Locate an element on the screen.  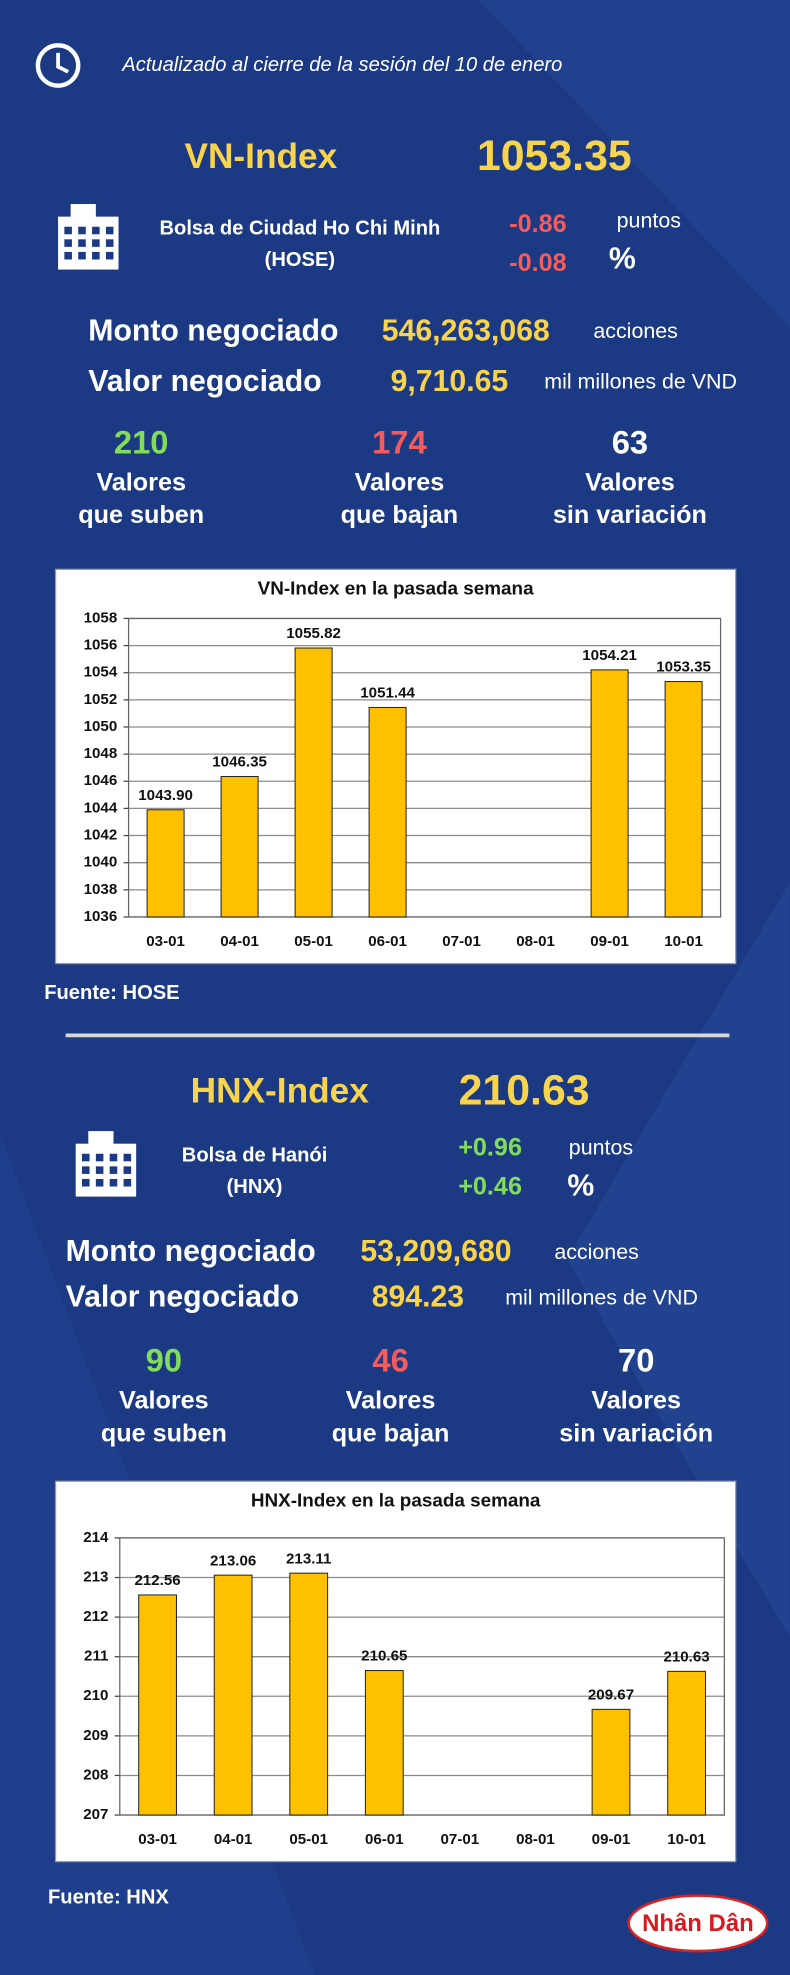
stat-count: 90 is located at coordinates (164, 1360).